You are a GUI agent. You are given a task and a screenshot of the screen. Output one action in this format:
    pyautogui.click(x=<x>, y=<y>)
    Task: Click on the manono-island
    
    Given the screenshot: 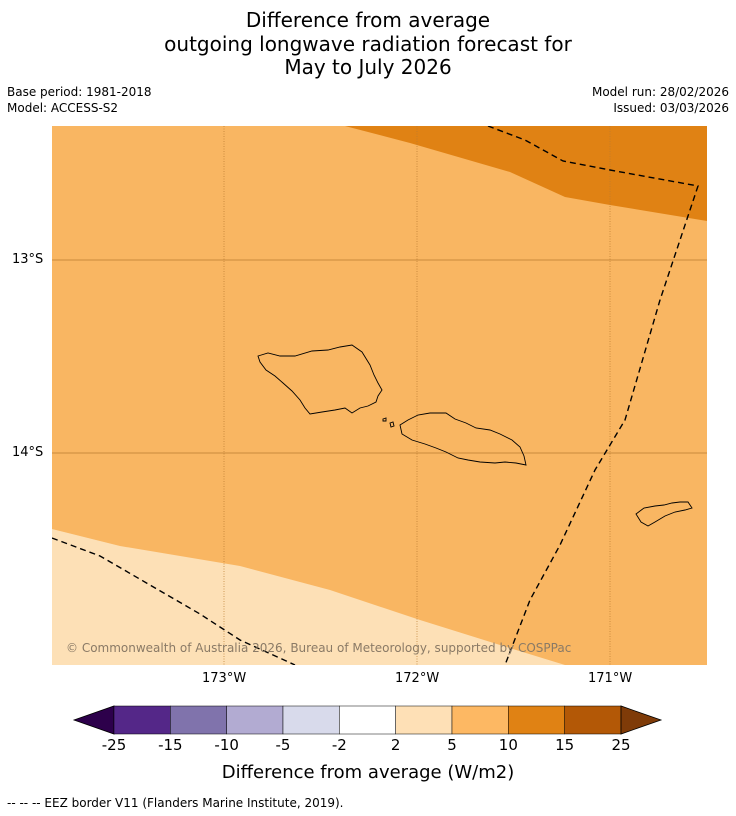 What is the action you would take?
    pyautogui.click(x=384, y=419)
    